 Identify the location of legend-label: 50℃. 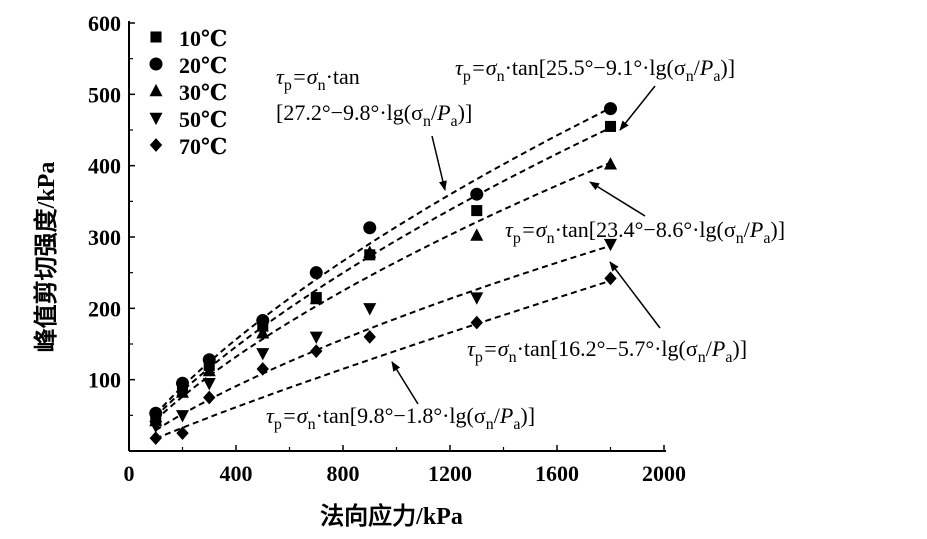
(203, 119).